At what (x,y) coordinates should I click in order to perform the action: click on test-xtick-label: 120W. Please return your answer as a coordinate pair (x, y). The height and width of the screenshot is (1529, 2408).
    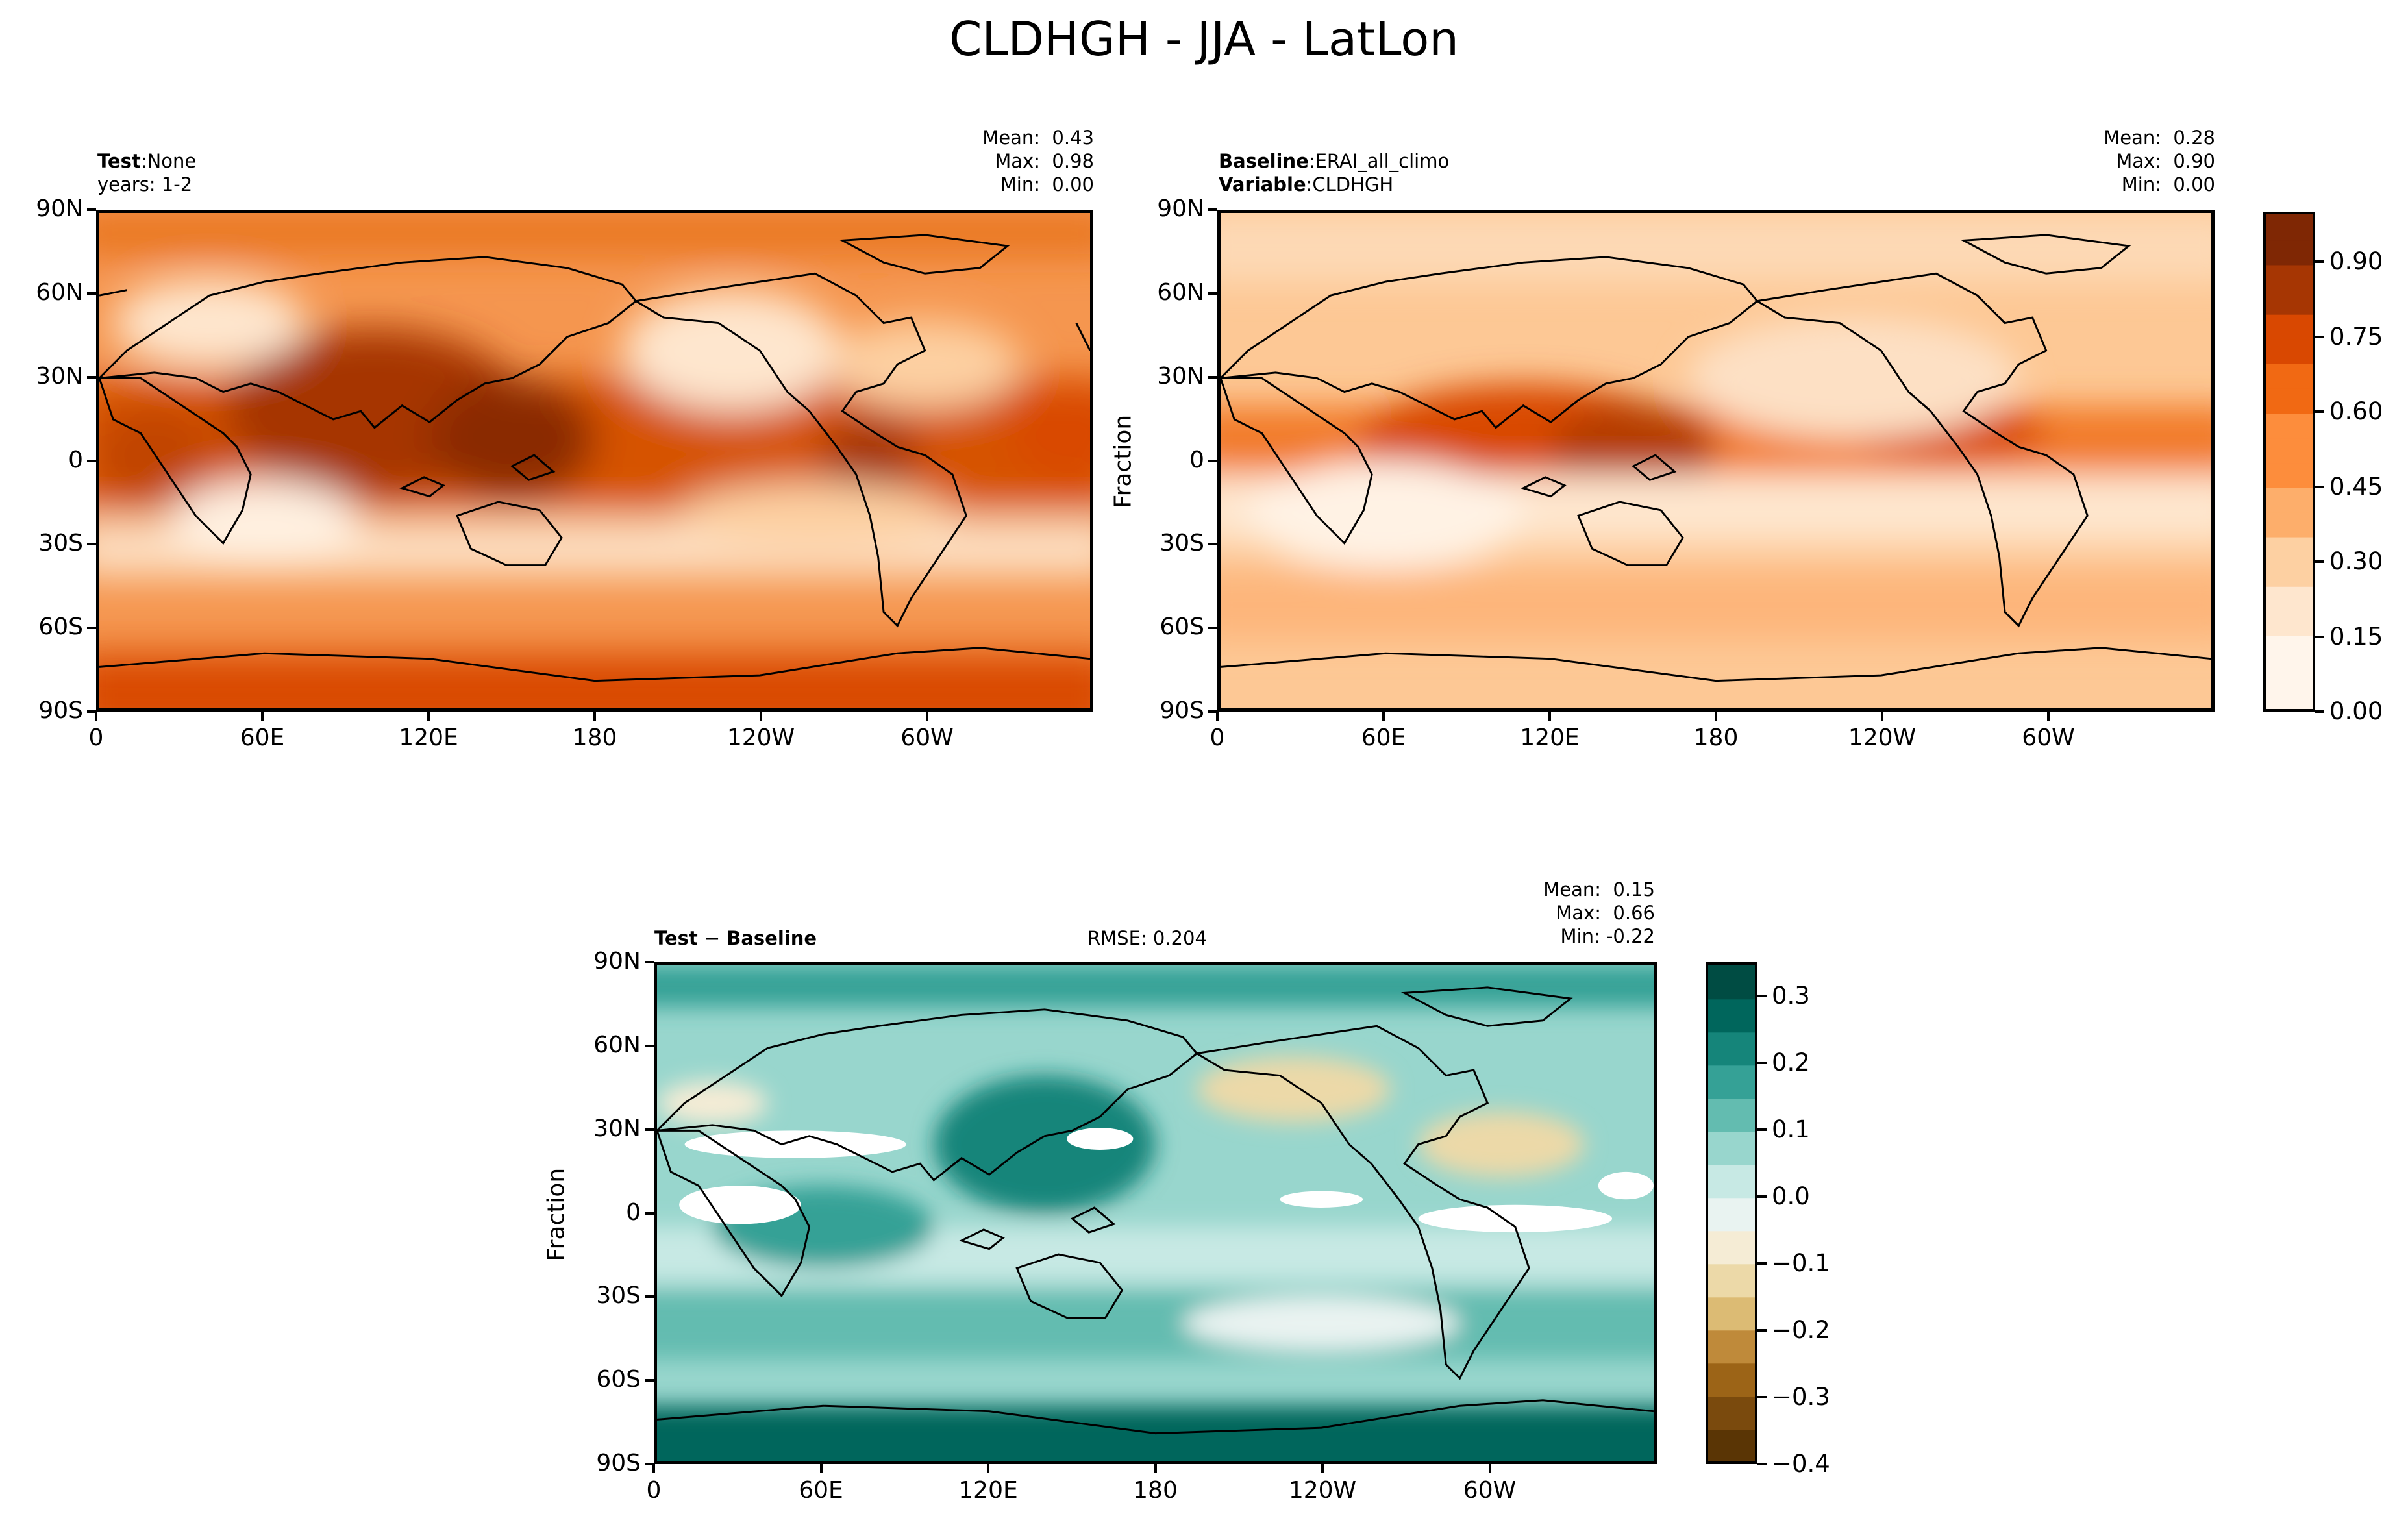
    Looking at the image, I should click on (760, 738).